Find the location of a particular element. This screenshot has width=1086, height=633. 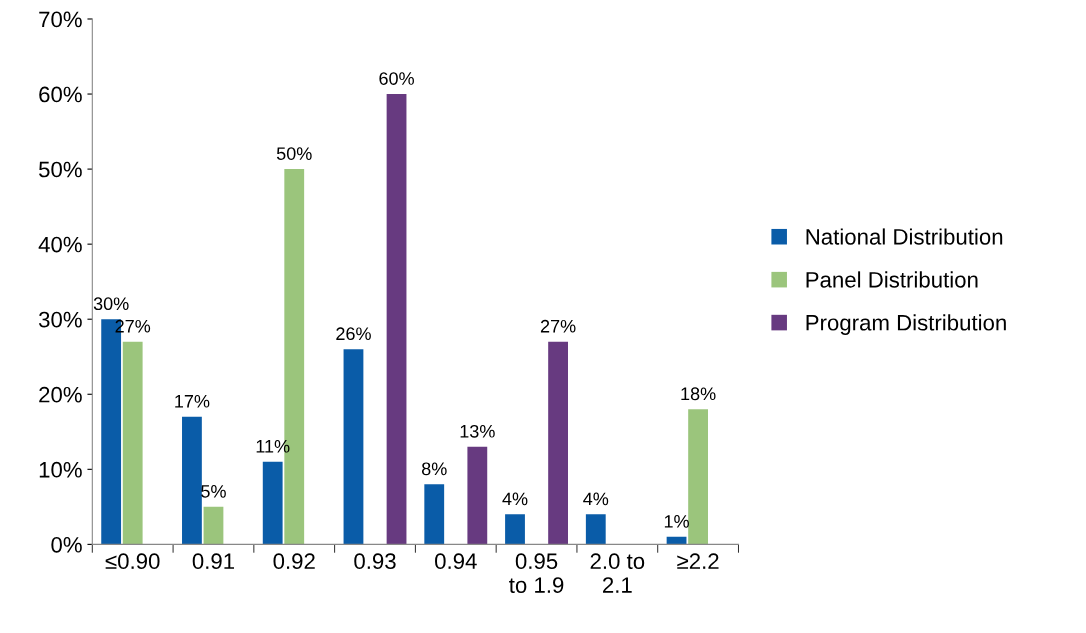

y-tick-label: 70% is located at coordinates (60, 19).